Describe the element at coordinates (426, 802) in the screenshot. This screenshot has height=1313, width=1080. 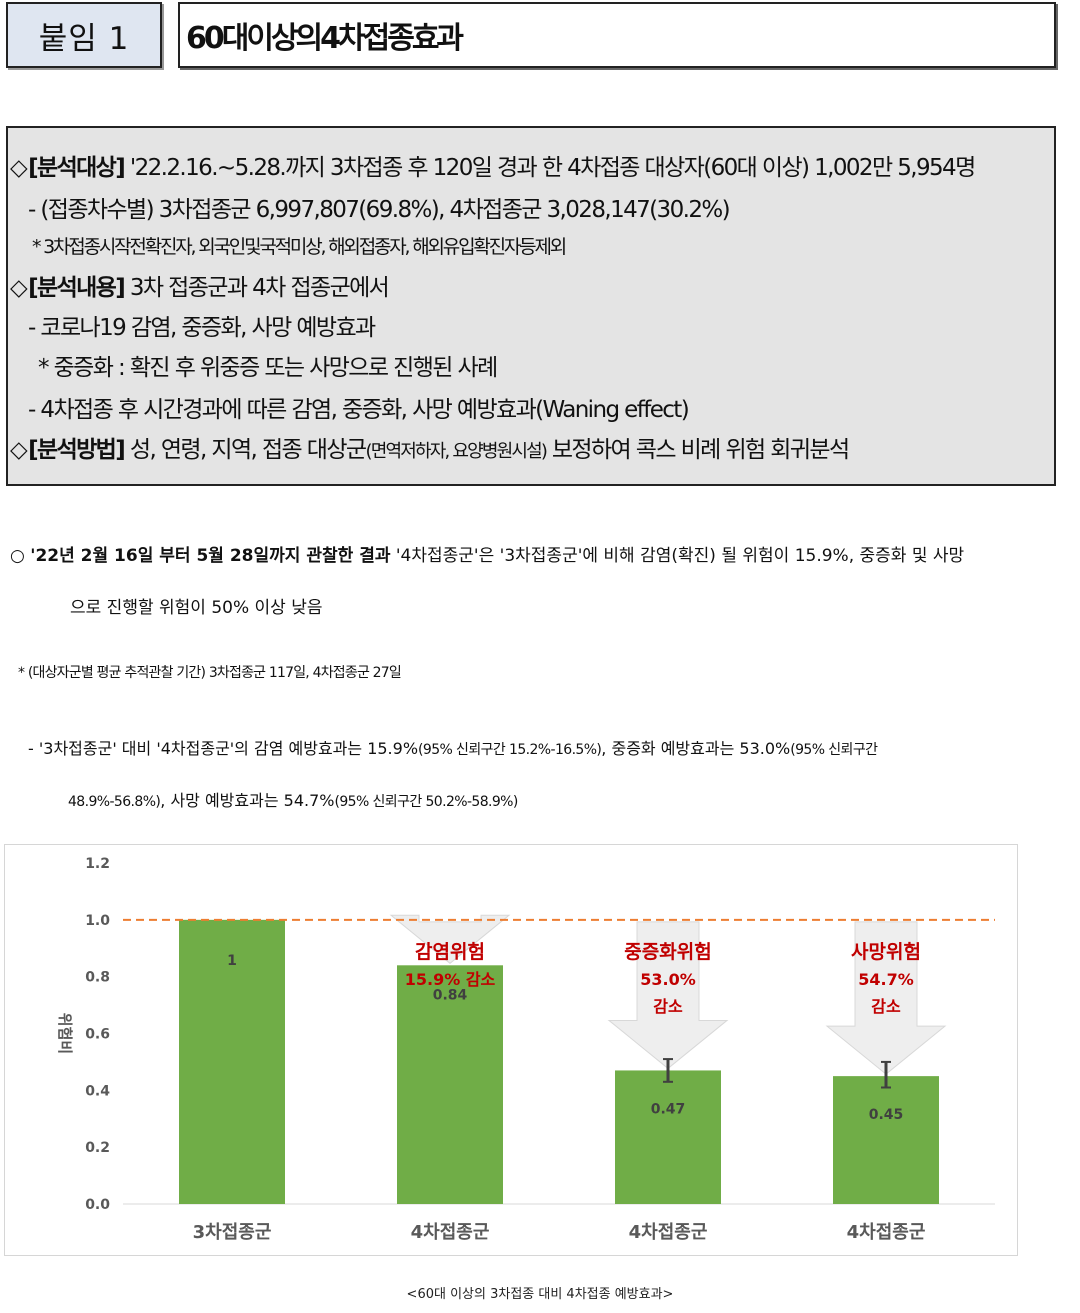
I see `detail-death-ci: (95% 신뢰구간 50.2%-58.9%)` at that location.